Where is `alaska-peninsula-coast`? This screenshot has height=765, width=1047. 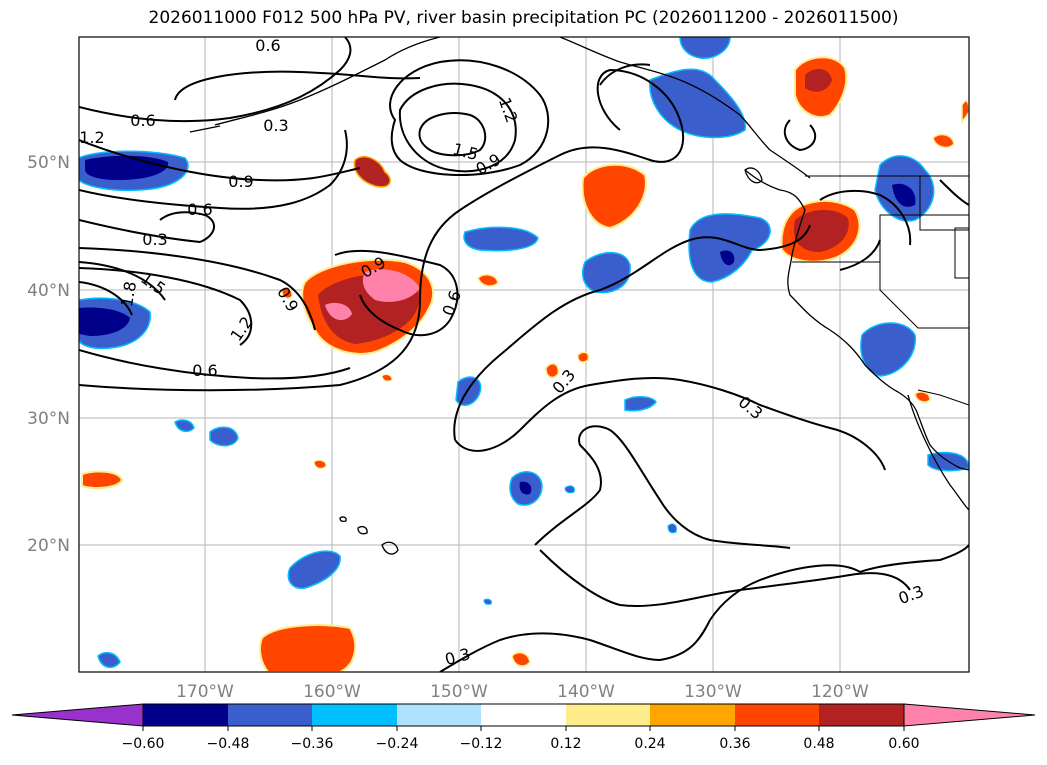 alaska-peninsula-coast is located at coordinates (327, 81).